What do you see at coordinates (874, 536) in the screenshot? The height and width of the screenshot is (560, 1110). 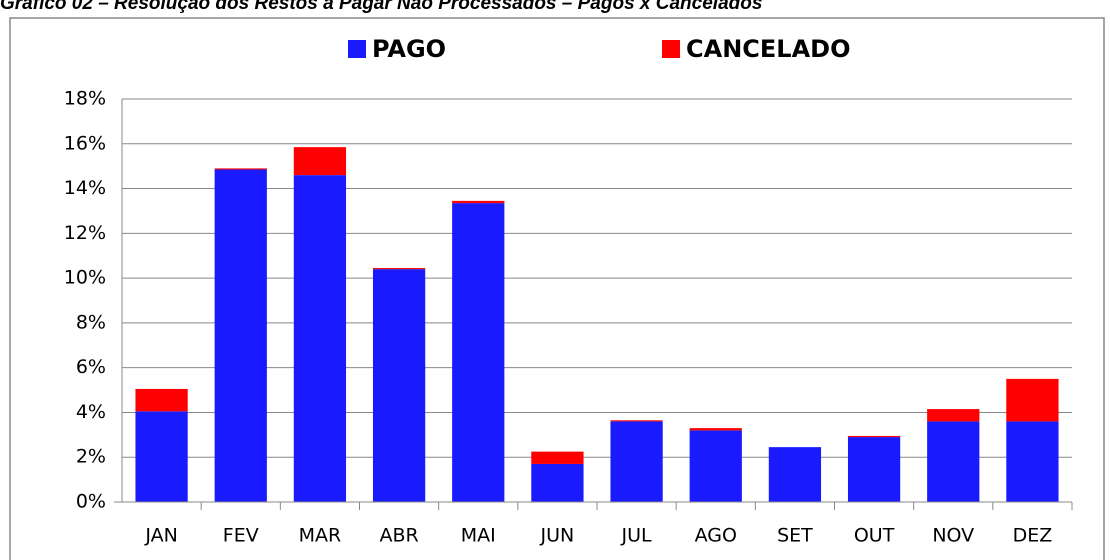 I see `x-tick-label: OUT` at bounding box center [874, 536].